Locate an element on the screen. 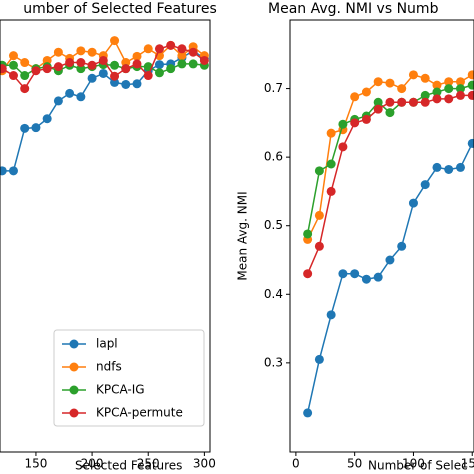 This screenshot has height=474, width=474. chart-title: Mean Avg. NMI vs Numb is located at coordinates (353, 9).